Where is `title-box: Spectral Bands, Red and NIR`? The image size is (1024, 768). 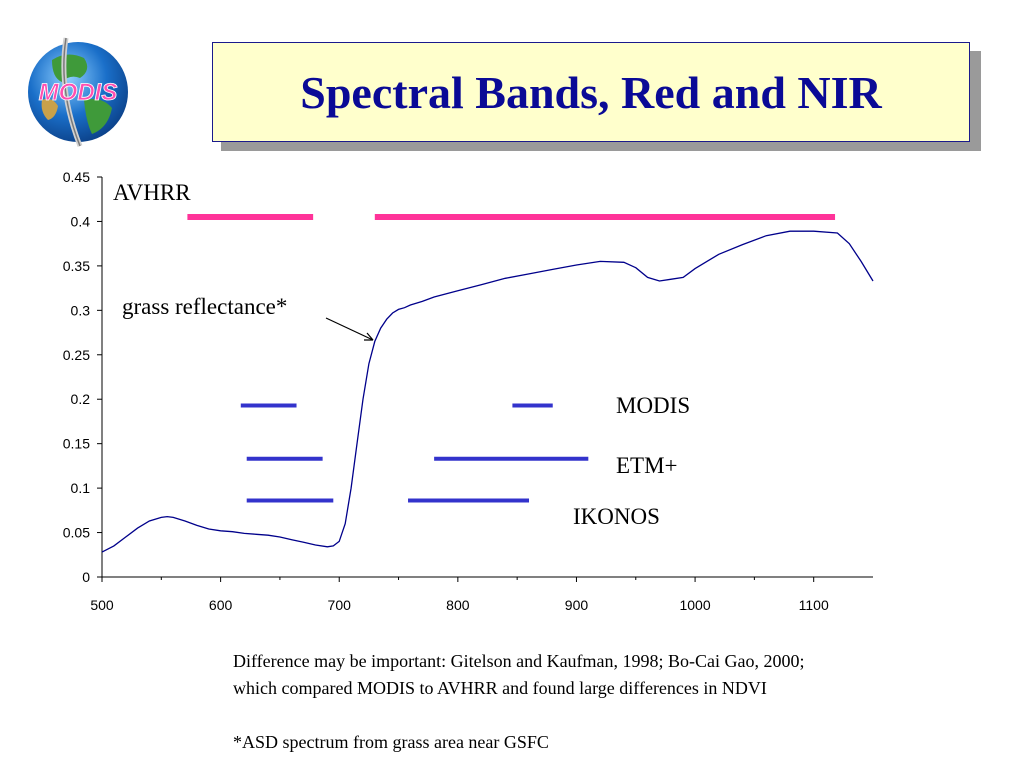
title-box: Spectral Bands, Red and NIR is located at coordinates (591, 92).